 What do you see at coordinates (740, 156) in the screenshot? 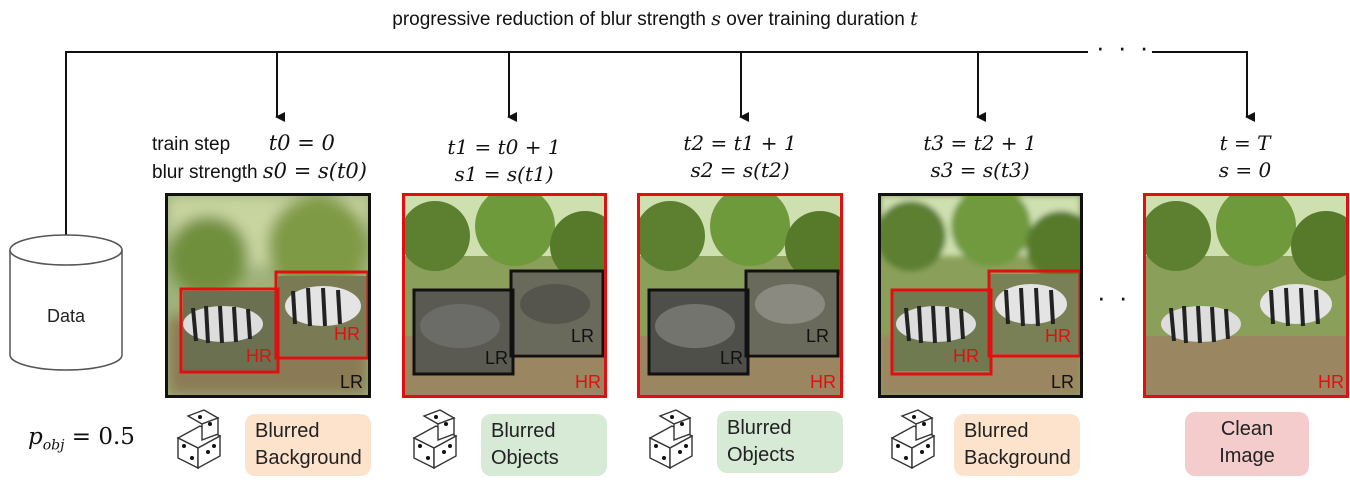
I see `step-2-caption: t2 = t1 + 1 s2 = s(t2)` at bounding box center [740, 156].